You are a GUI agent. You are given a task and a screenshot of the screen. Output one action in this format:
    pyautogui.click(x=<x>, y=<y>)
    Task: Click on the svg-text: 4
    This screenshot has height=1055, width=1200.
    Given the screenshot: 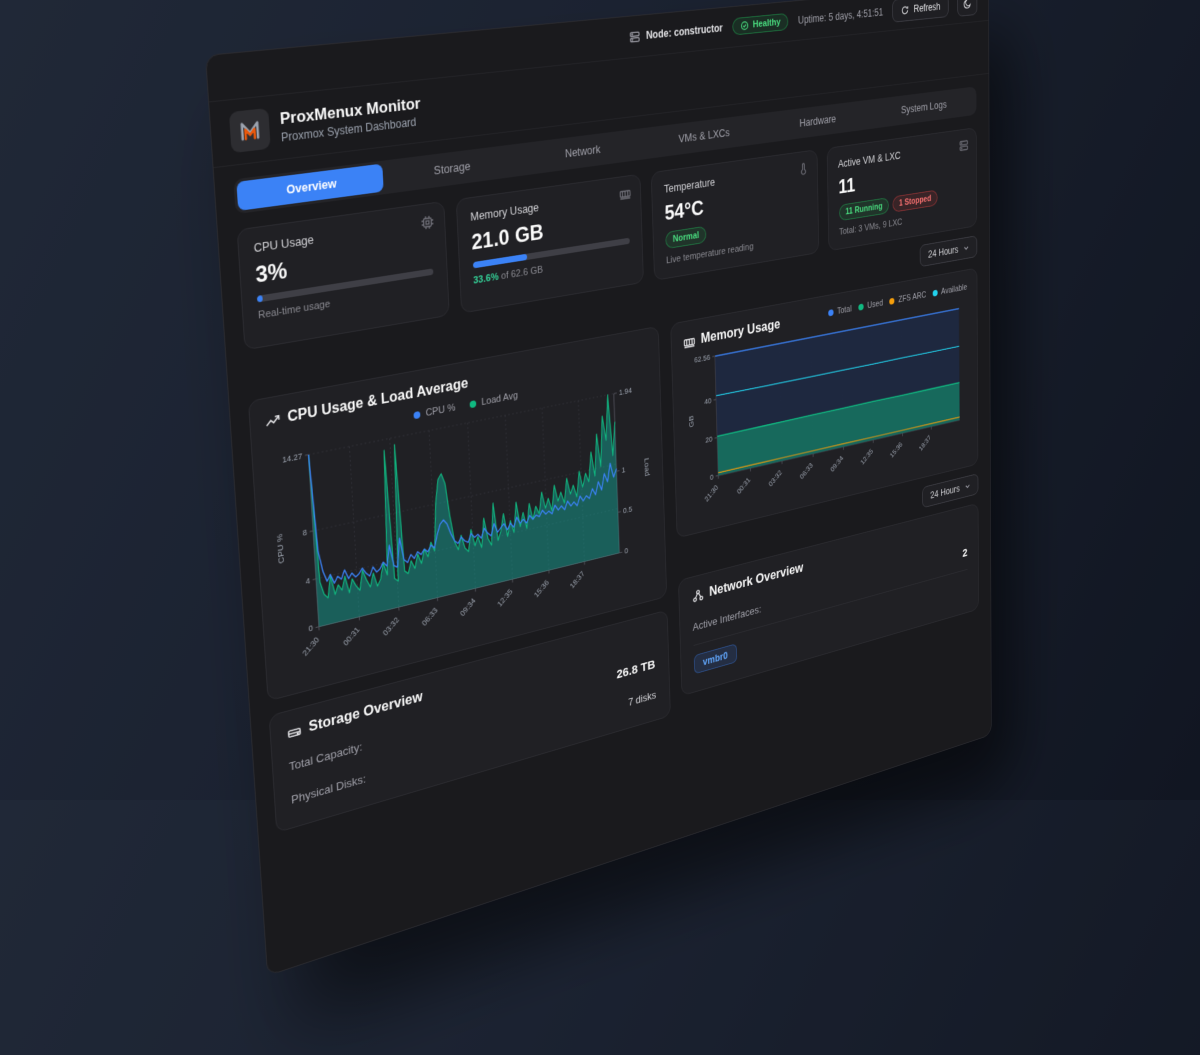 What is the action you would take?
    pyautogui.click(x=307, y=581)
    